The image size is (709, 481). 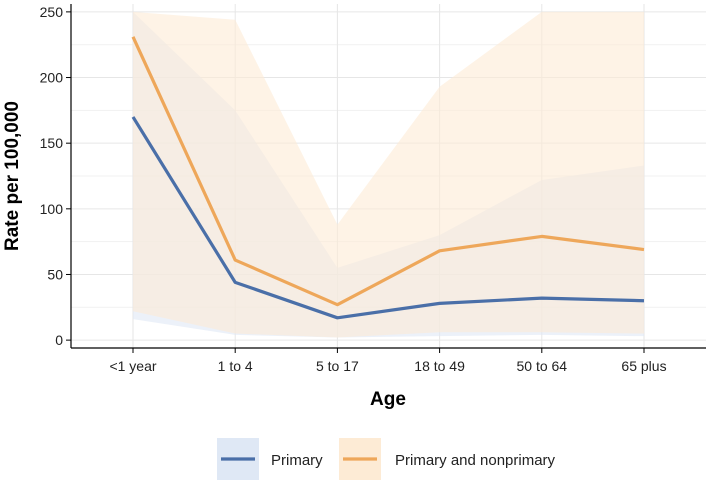 What do you see at coordinates (59, 340) in the screenshot?
I see `y-tick-label-0: 0` at bounding box center [59, 340].